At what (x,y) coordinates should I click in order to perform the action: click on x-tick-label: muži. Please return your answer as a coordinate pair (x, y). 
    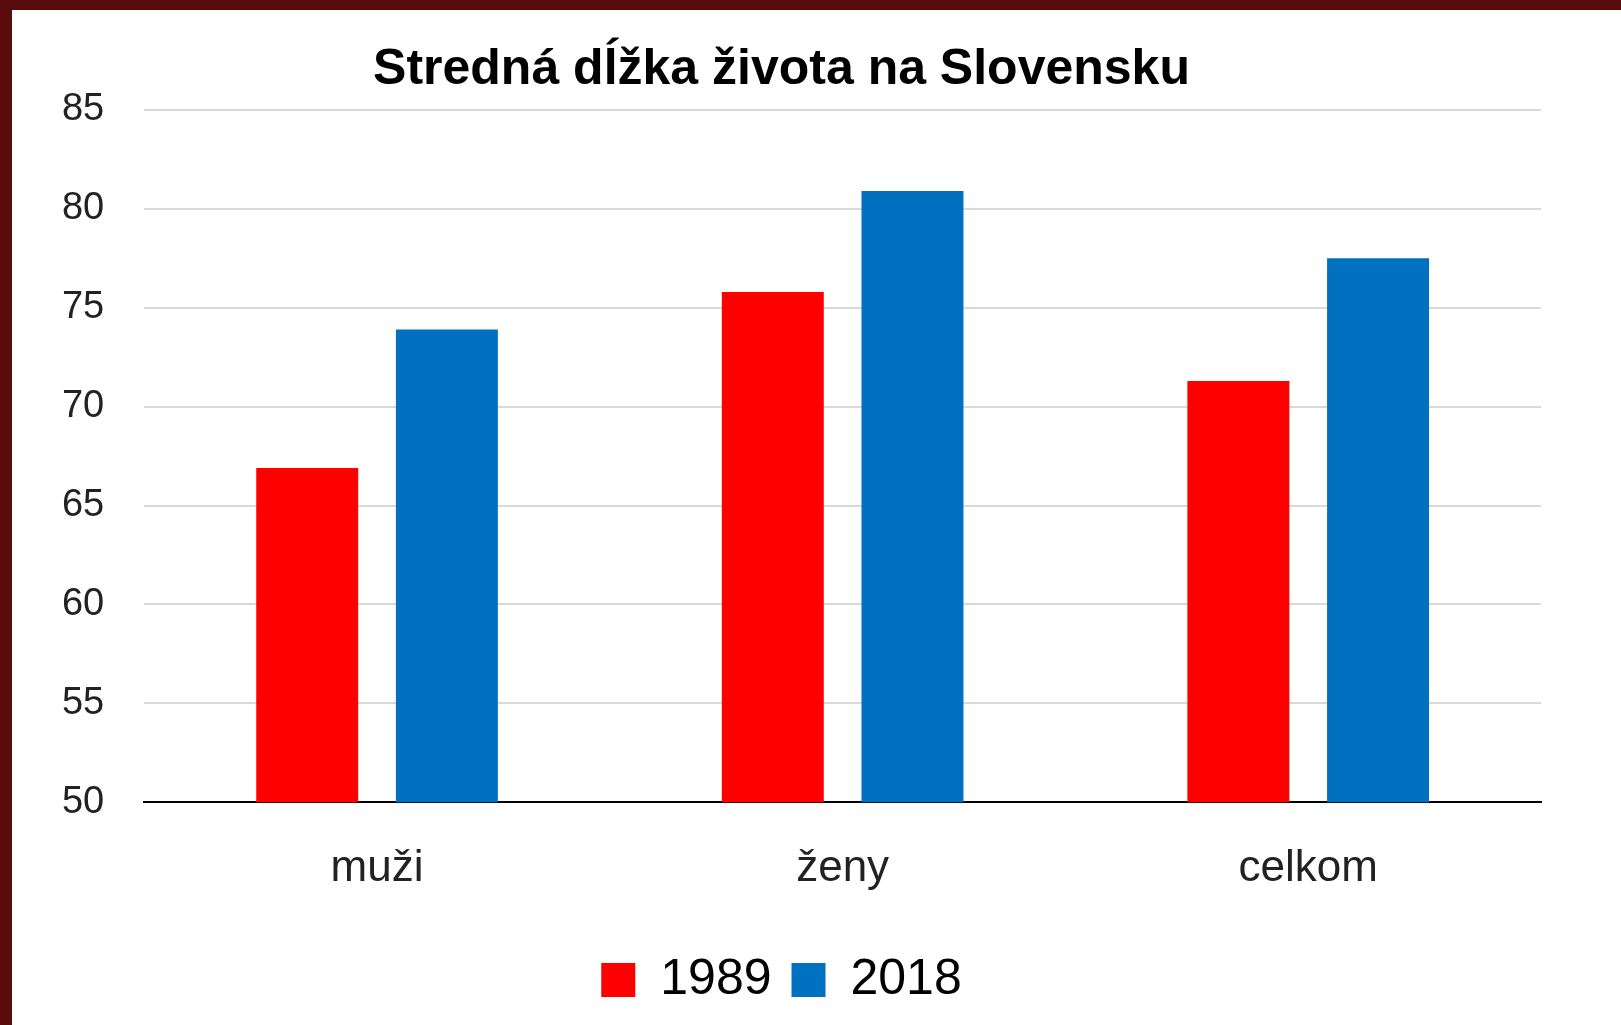
    Looking at the image, I should click on (377, 865).